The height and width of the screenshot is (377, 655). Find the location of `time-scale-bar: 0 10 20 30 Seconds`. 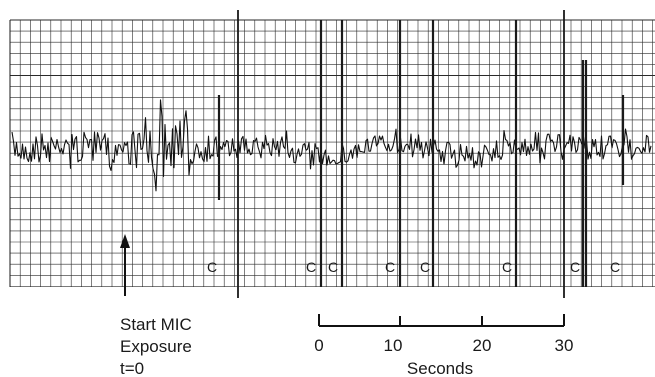

time-scale-bar: 0 10 20 30 Seconds is located at coordinates (443, 345).